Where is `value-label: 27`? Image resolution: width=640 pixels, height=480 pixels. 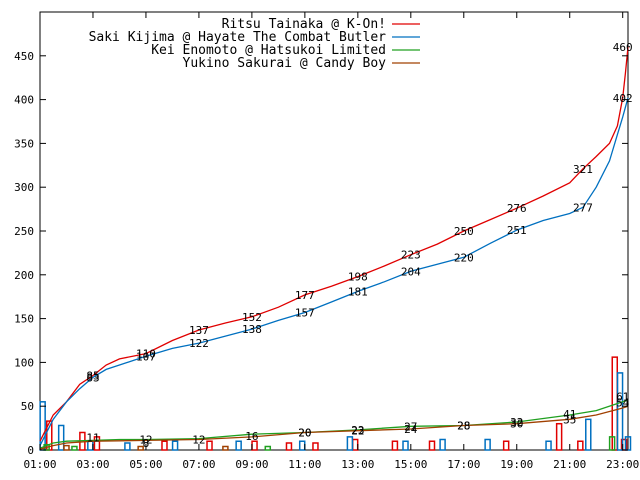 value-label: 27 is located at coordinates (410, 426).